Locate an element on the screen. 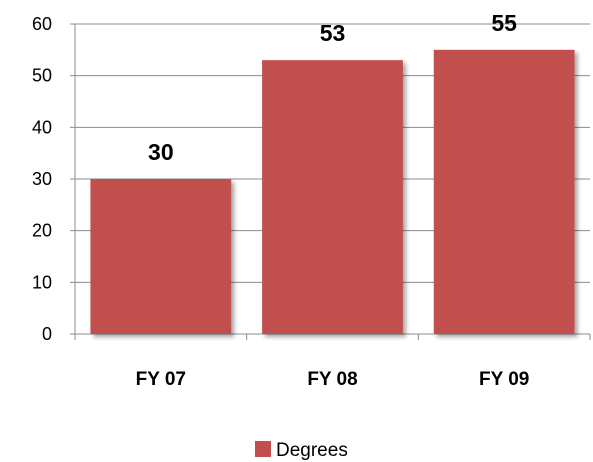 The image size is (593, 462). x-tick-labels: FY 07 FY 08 FY 09 is located at coordinates (333, 379).